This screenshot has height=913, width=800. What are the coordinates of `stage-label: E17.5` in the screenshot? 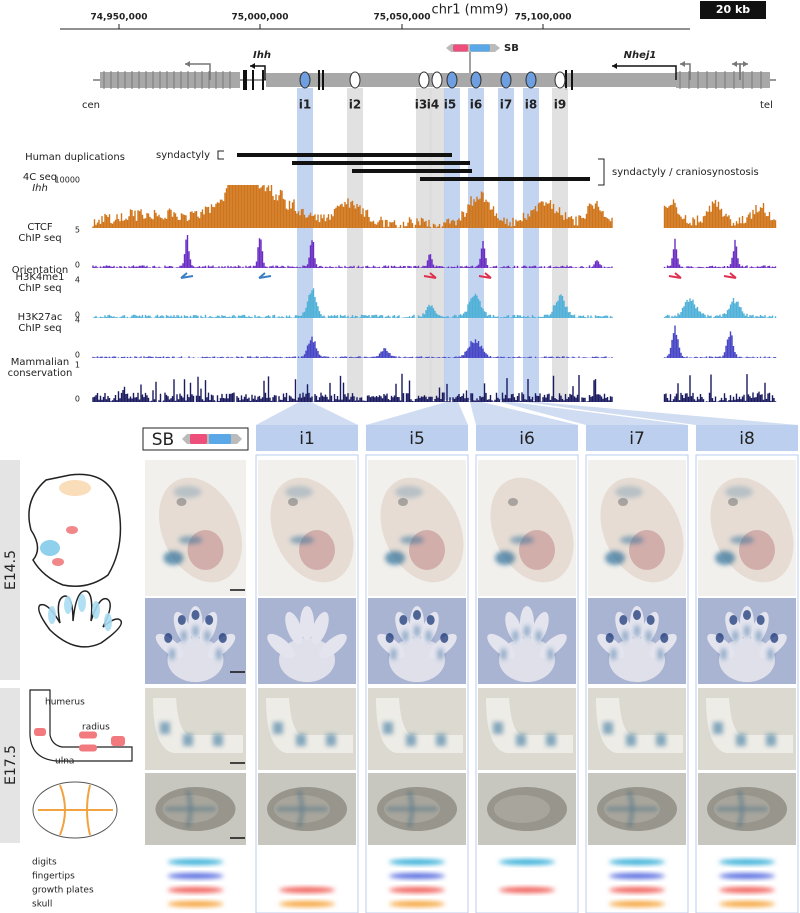 It's located at (11, 765).